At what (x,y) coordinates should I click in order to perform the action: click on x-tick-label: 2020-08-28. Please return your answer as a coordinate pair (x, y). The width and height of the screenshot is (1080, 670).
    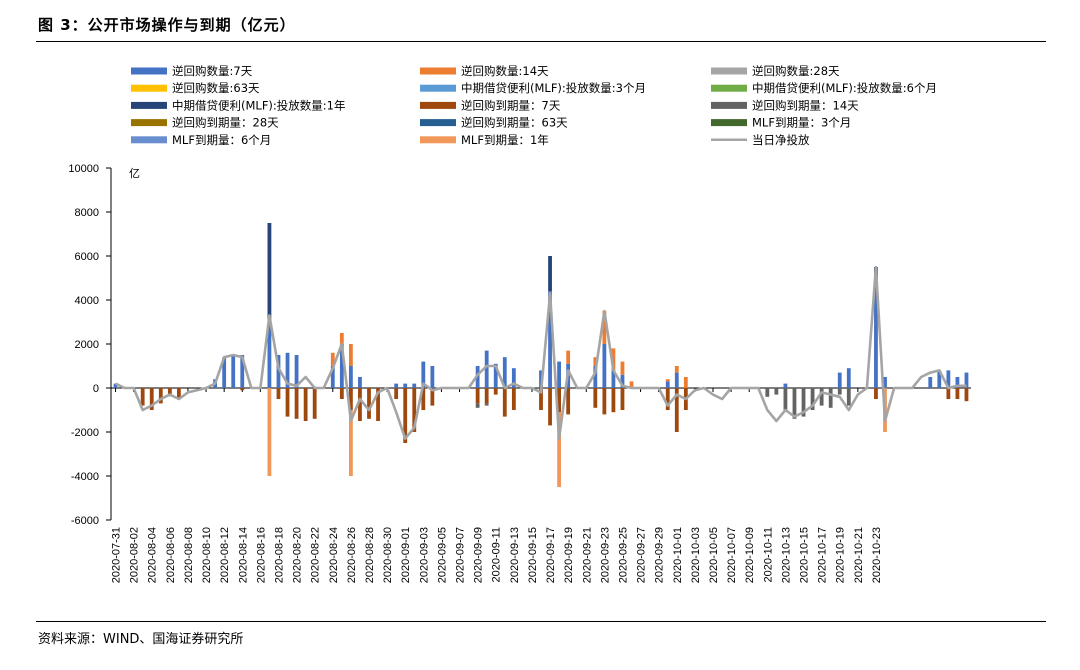
    Looking at the image, I should click on (370, 555).